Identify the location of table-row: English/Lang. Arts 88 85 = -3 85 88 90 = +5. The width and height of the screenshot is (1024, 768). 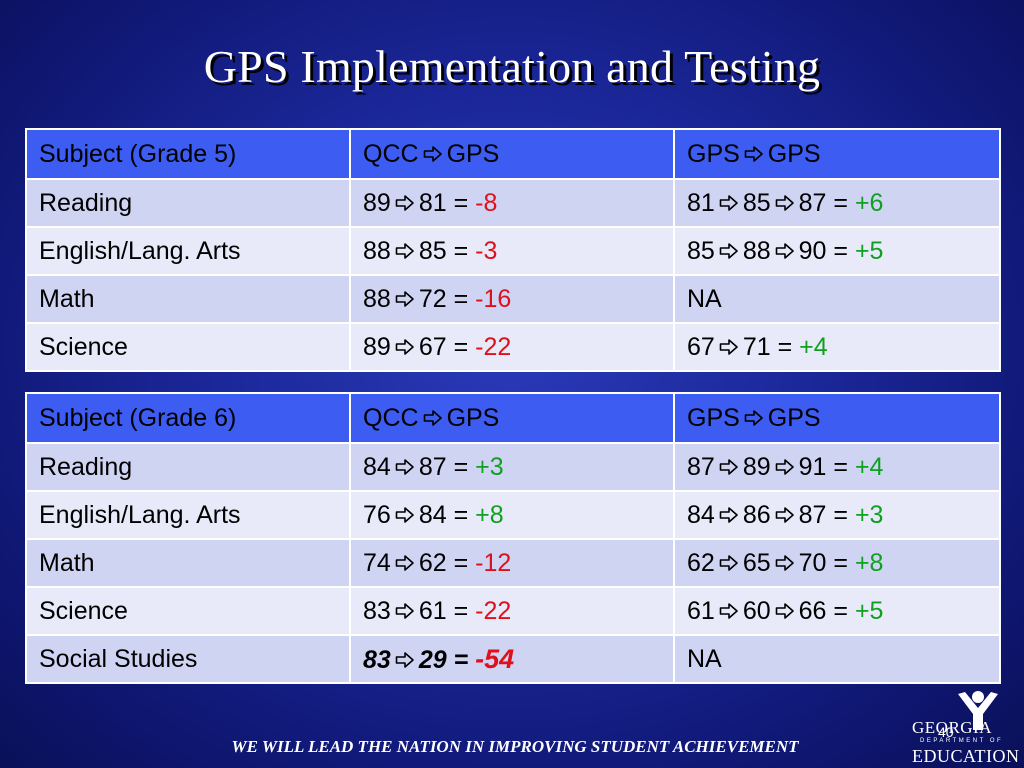
(513, 251).